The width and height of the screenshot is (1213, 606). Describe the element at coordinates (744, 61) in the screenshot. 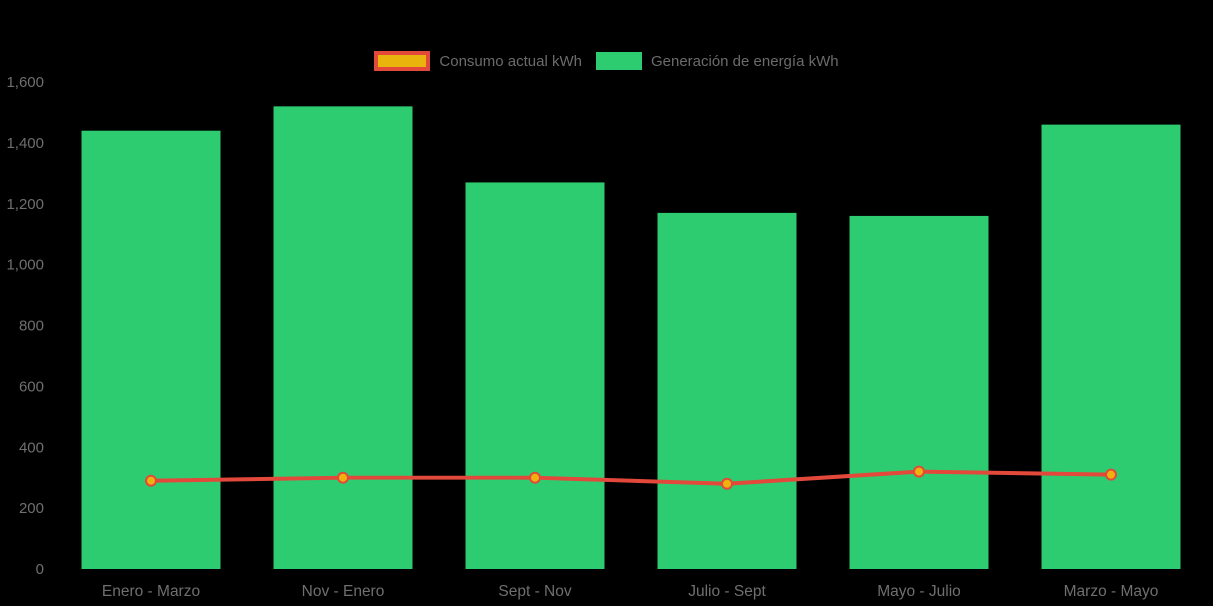

I see `legend-label-generacion: Generación de energía kWh` at that location.